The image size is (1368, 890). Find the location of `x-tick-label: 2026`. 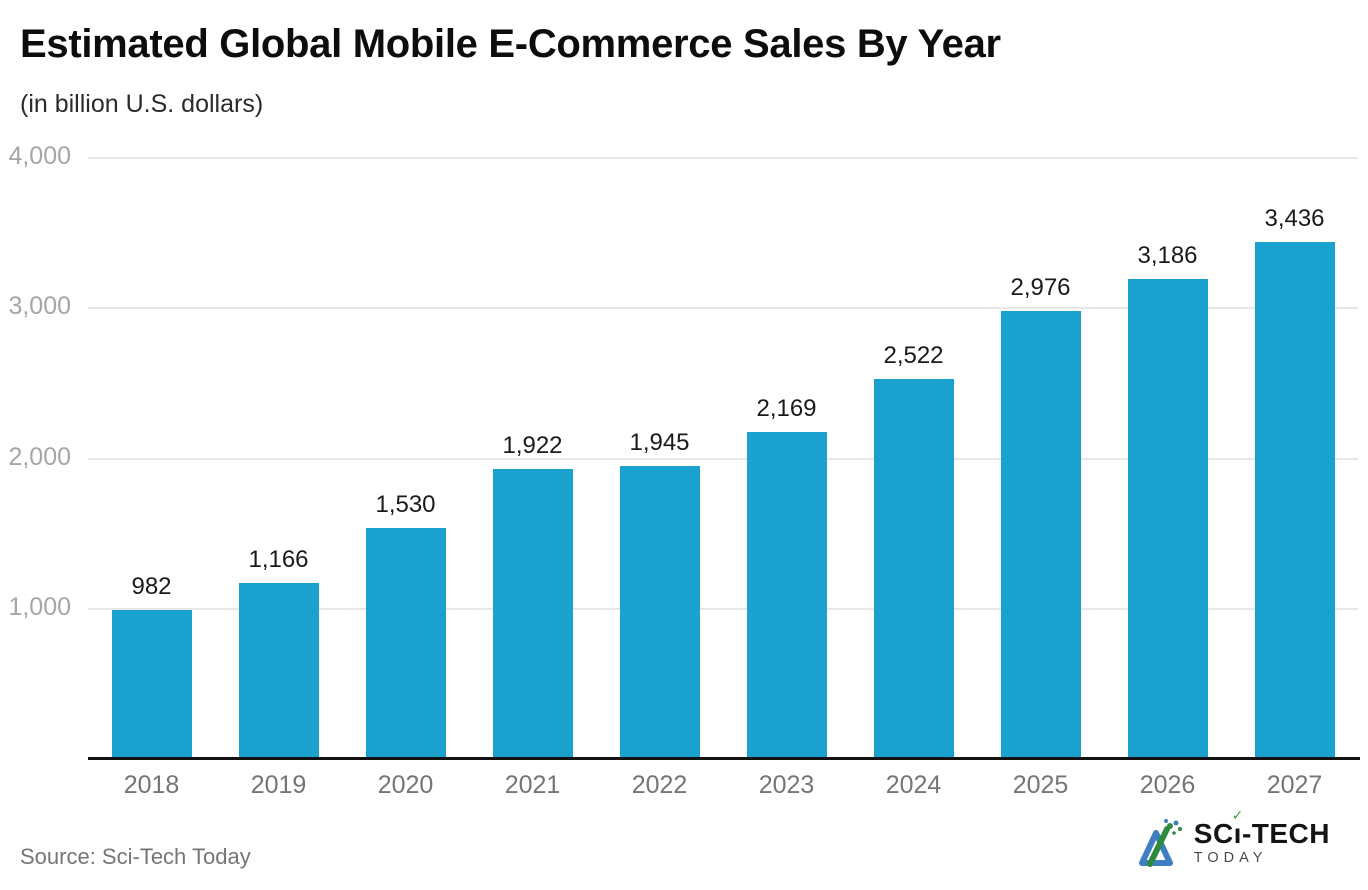

x-tick-label: 2026 is located at coordinates (1167, 785).